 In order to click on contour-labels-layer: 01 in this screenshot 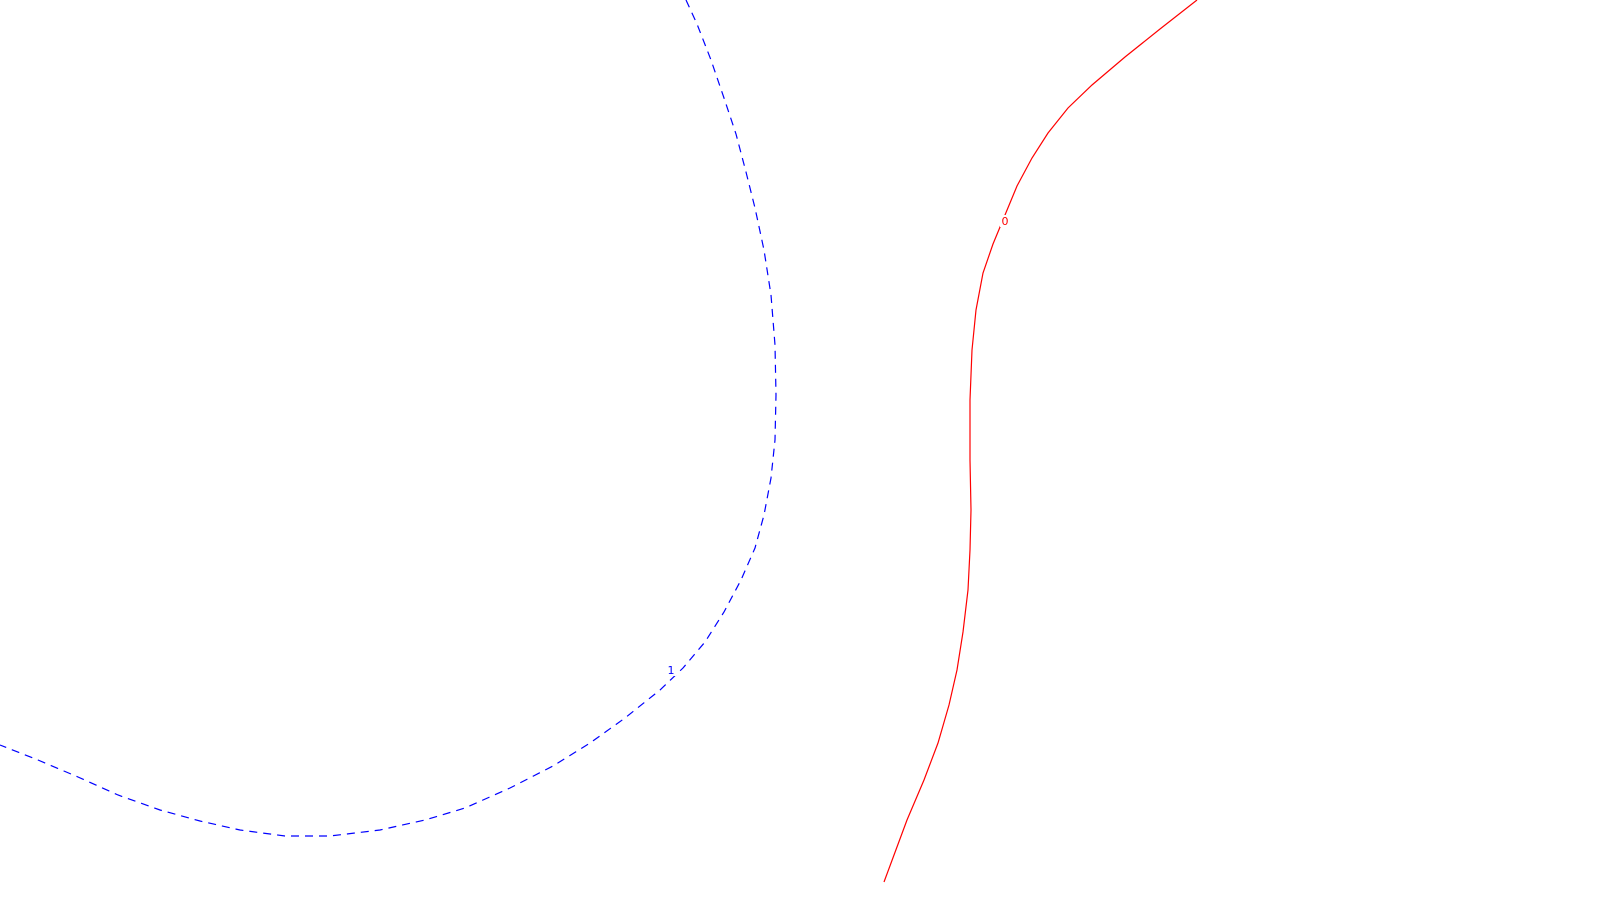, I will do `click(838, 446)`.